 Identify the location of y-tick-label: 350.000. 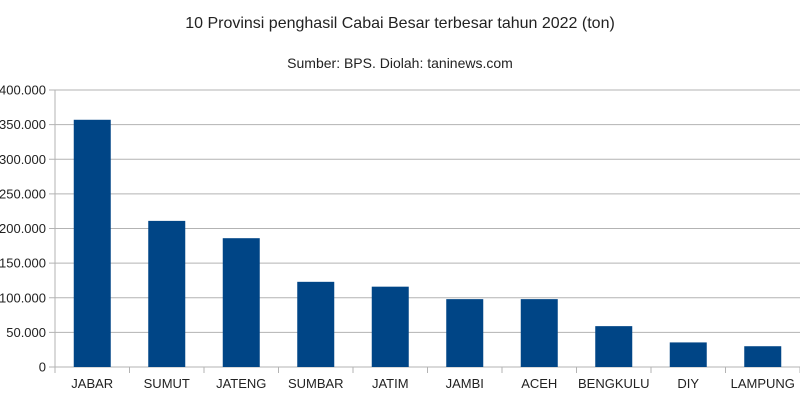
(23, 124).